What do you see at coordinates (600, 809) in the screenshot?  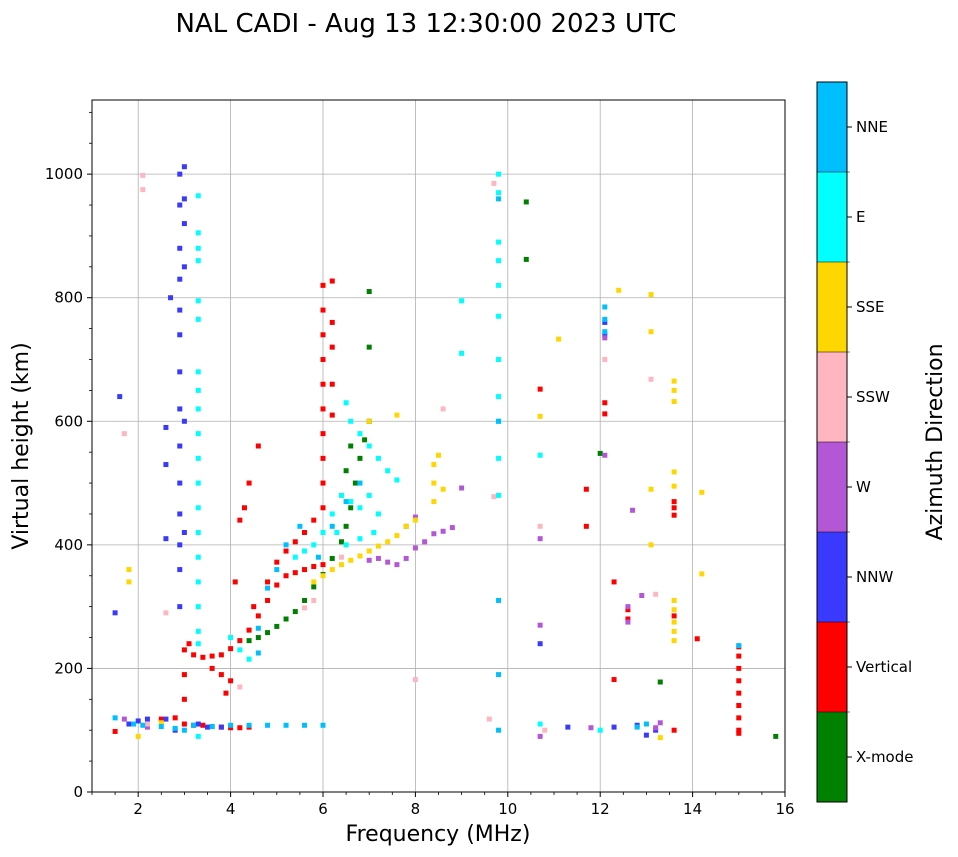 I see `x-tick-label: 12` at bounding box center [600, 809].